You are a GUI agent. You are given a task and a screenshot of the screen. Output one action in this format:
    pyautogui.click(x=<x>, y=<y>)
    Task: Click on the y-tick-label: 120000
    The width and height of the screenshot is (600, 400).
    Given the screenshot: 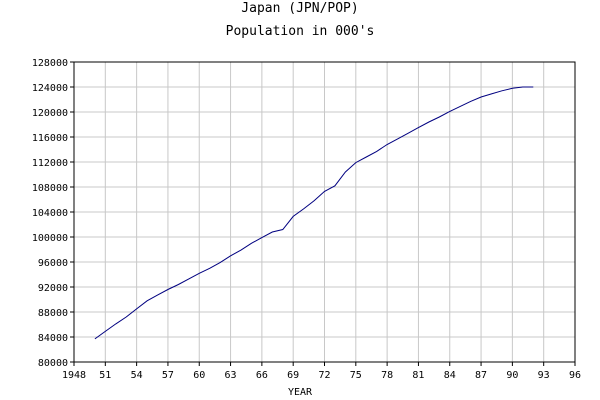 What is the action you would take?
    pyautogui.click(x=50, y=113)
    